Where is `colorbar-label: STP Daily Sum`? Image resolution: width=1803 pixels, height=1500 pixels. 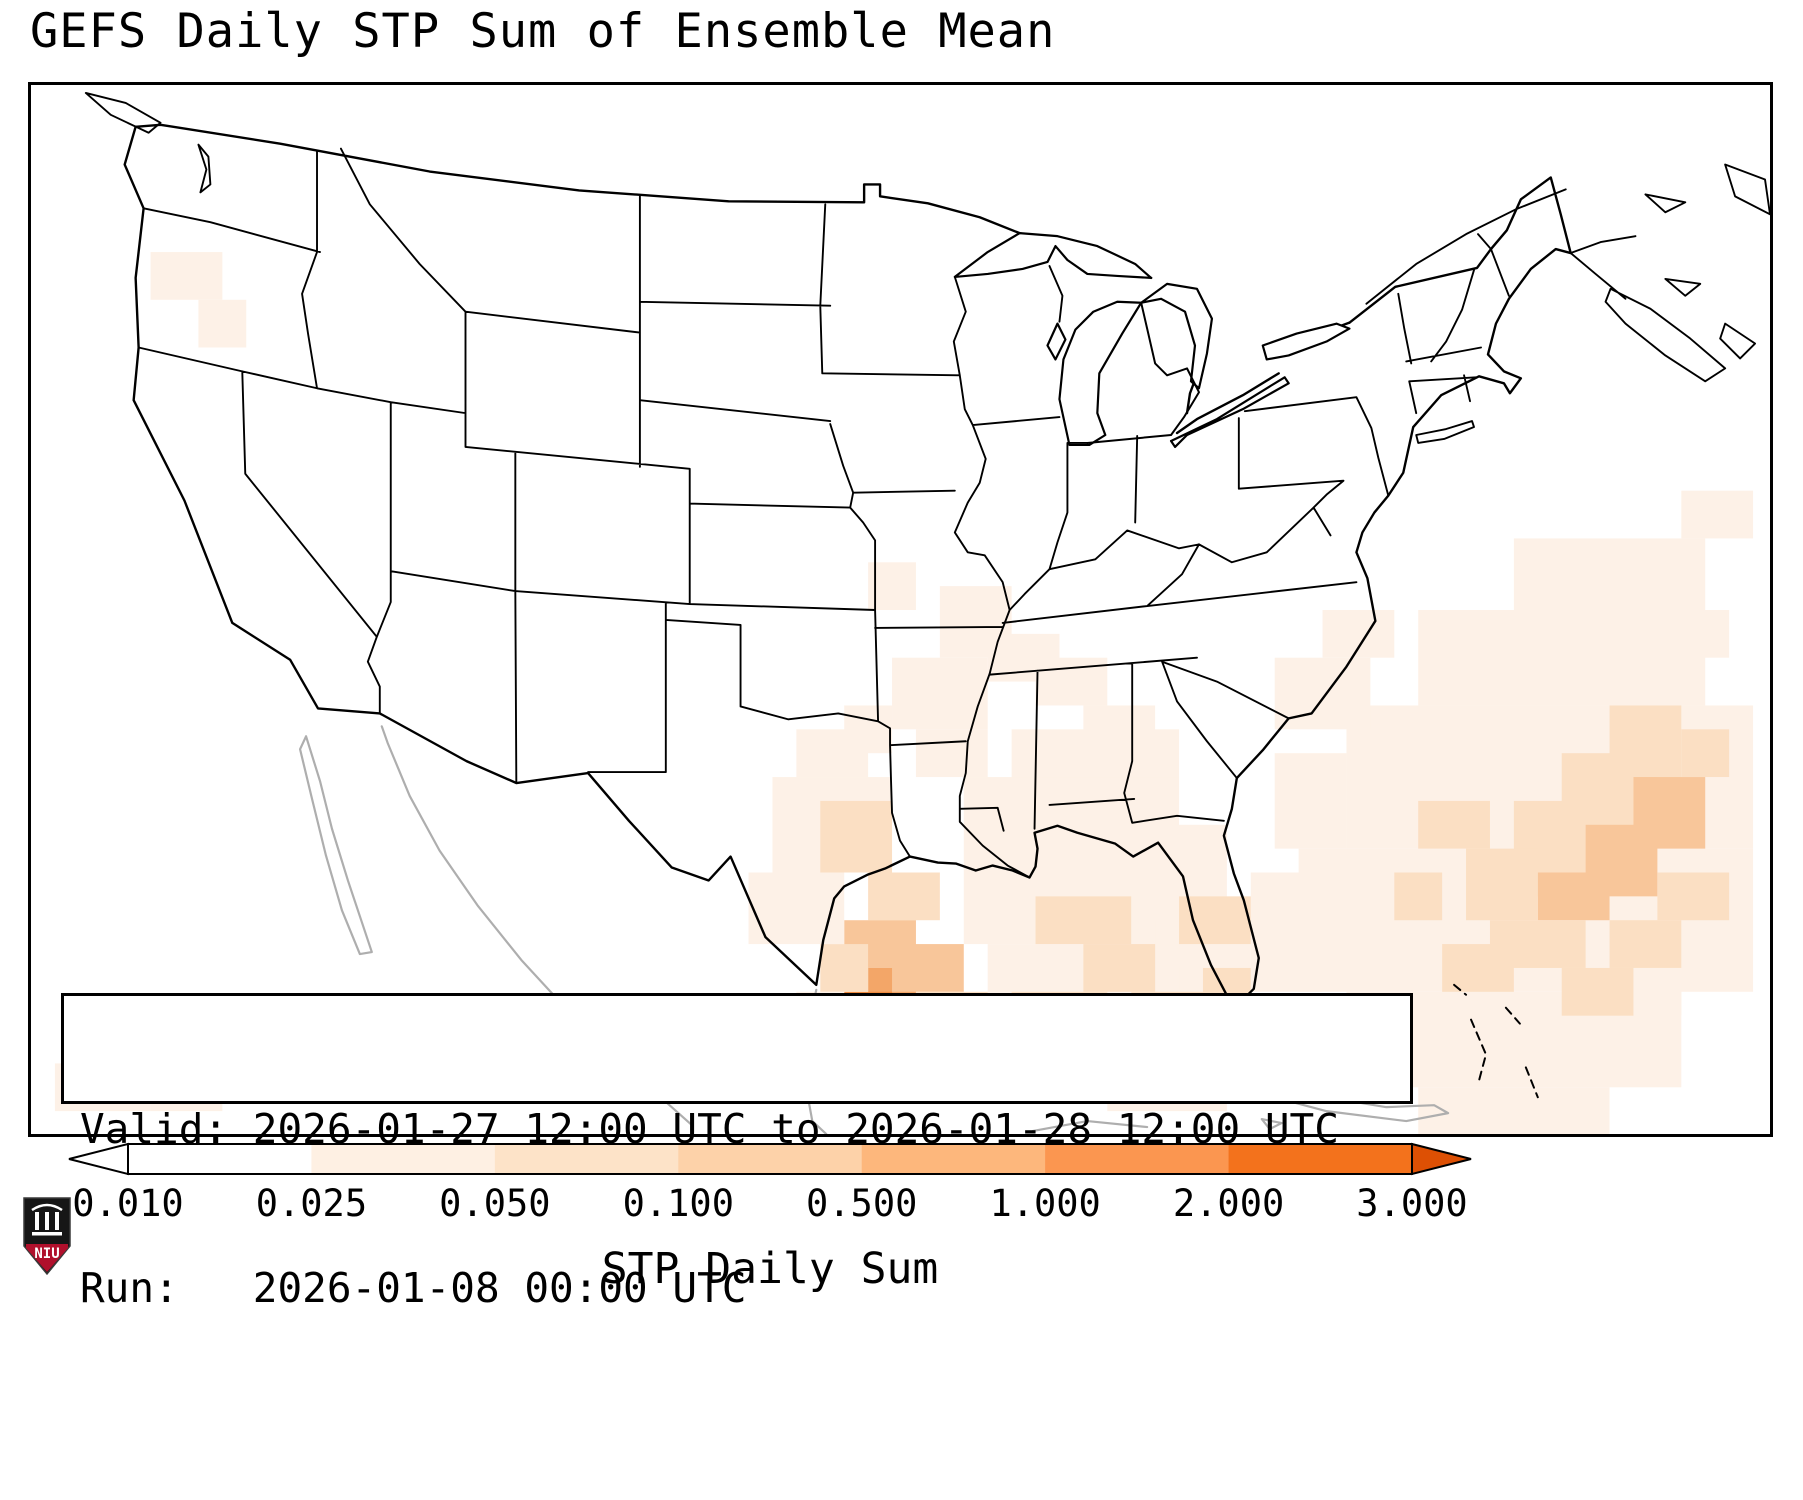 colorbar-label: STP Daily Sum is located at coordinates (770, 1269).